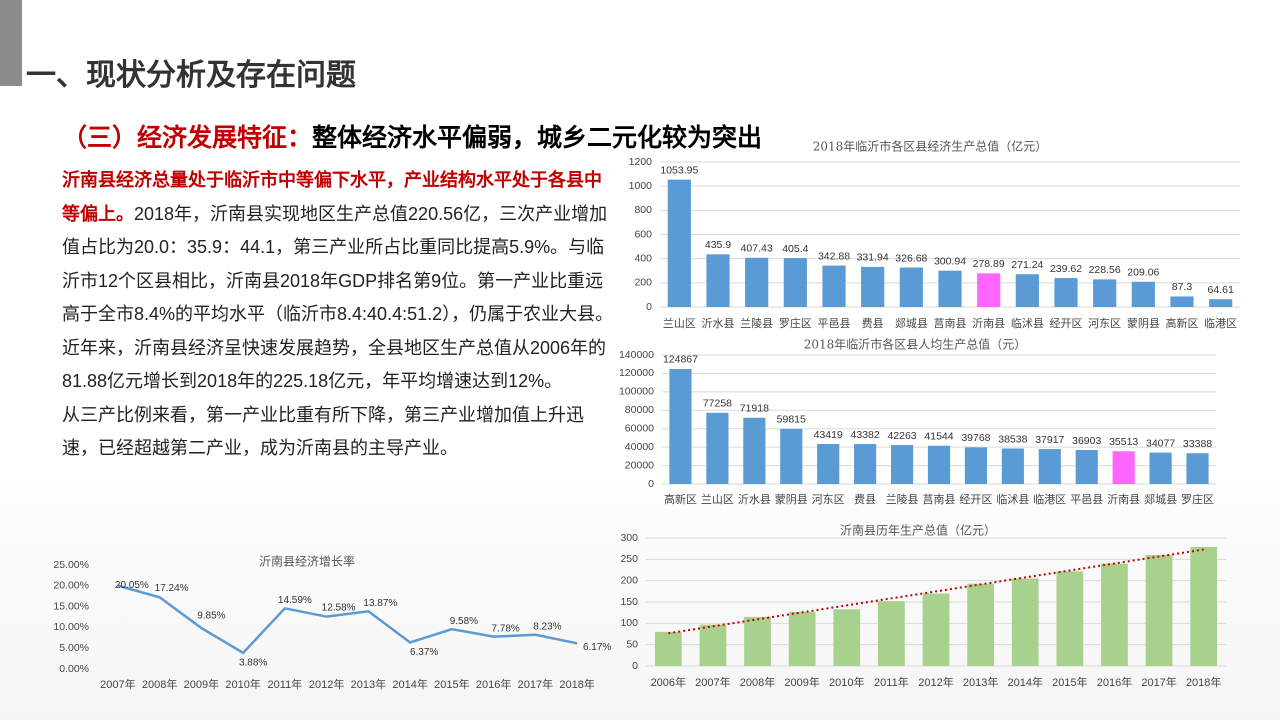 The width and height of the screenshot is (1280, 720). What do you see at coordinates (537, 138) in the screenshot?
I see `subtitle-text: 整体经济水平偏弱，城乡二元化较为突出` at bounding box center [537, 138].